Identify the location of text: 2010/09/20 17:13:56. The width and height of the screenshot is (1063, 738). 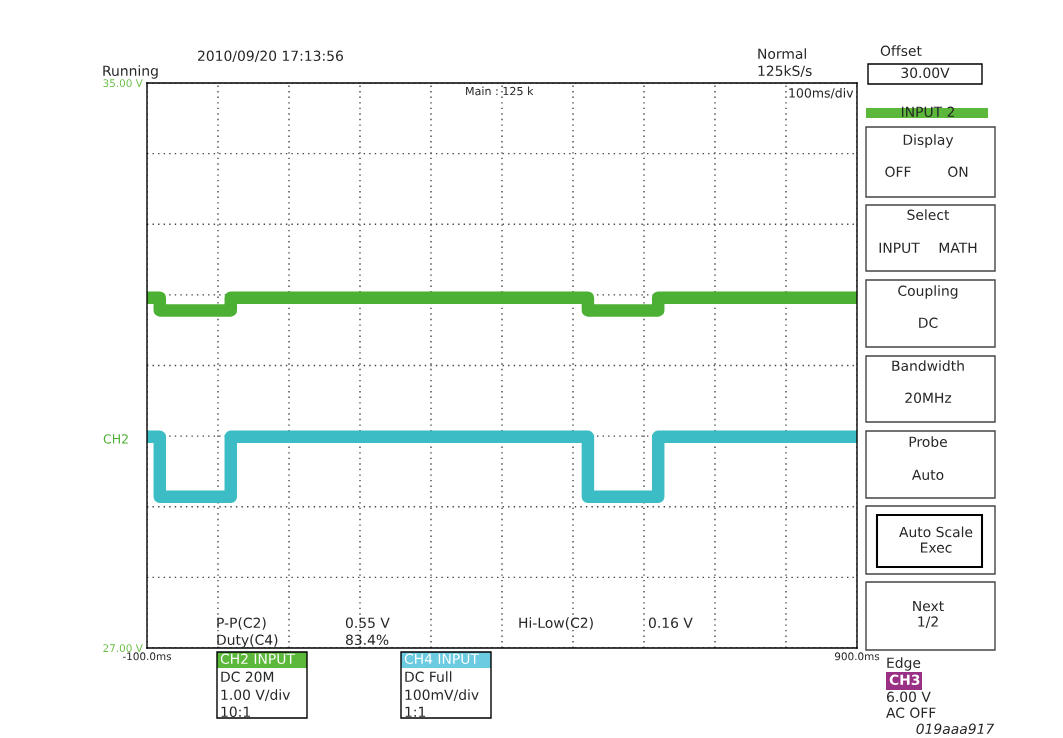
(270, 56).